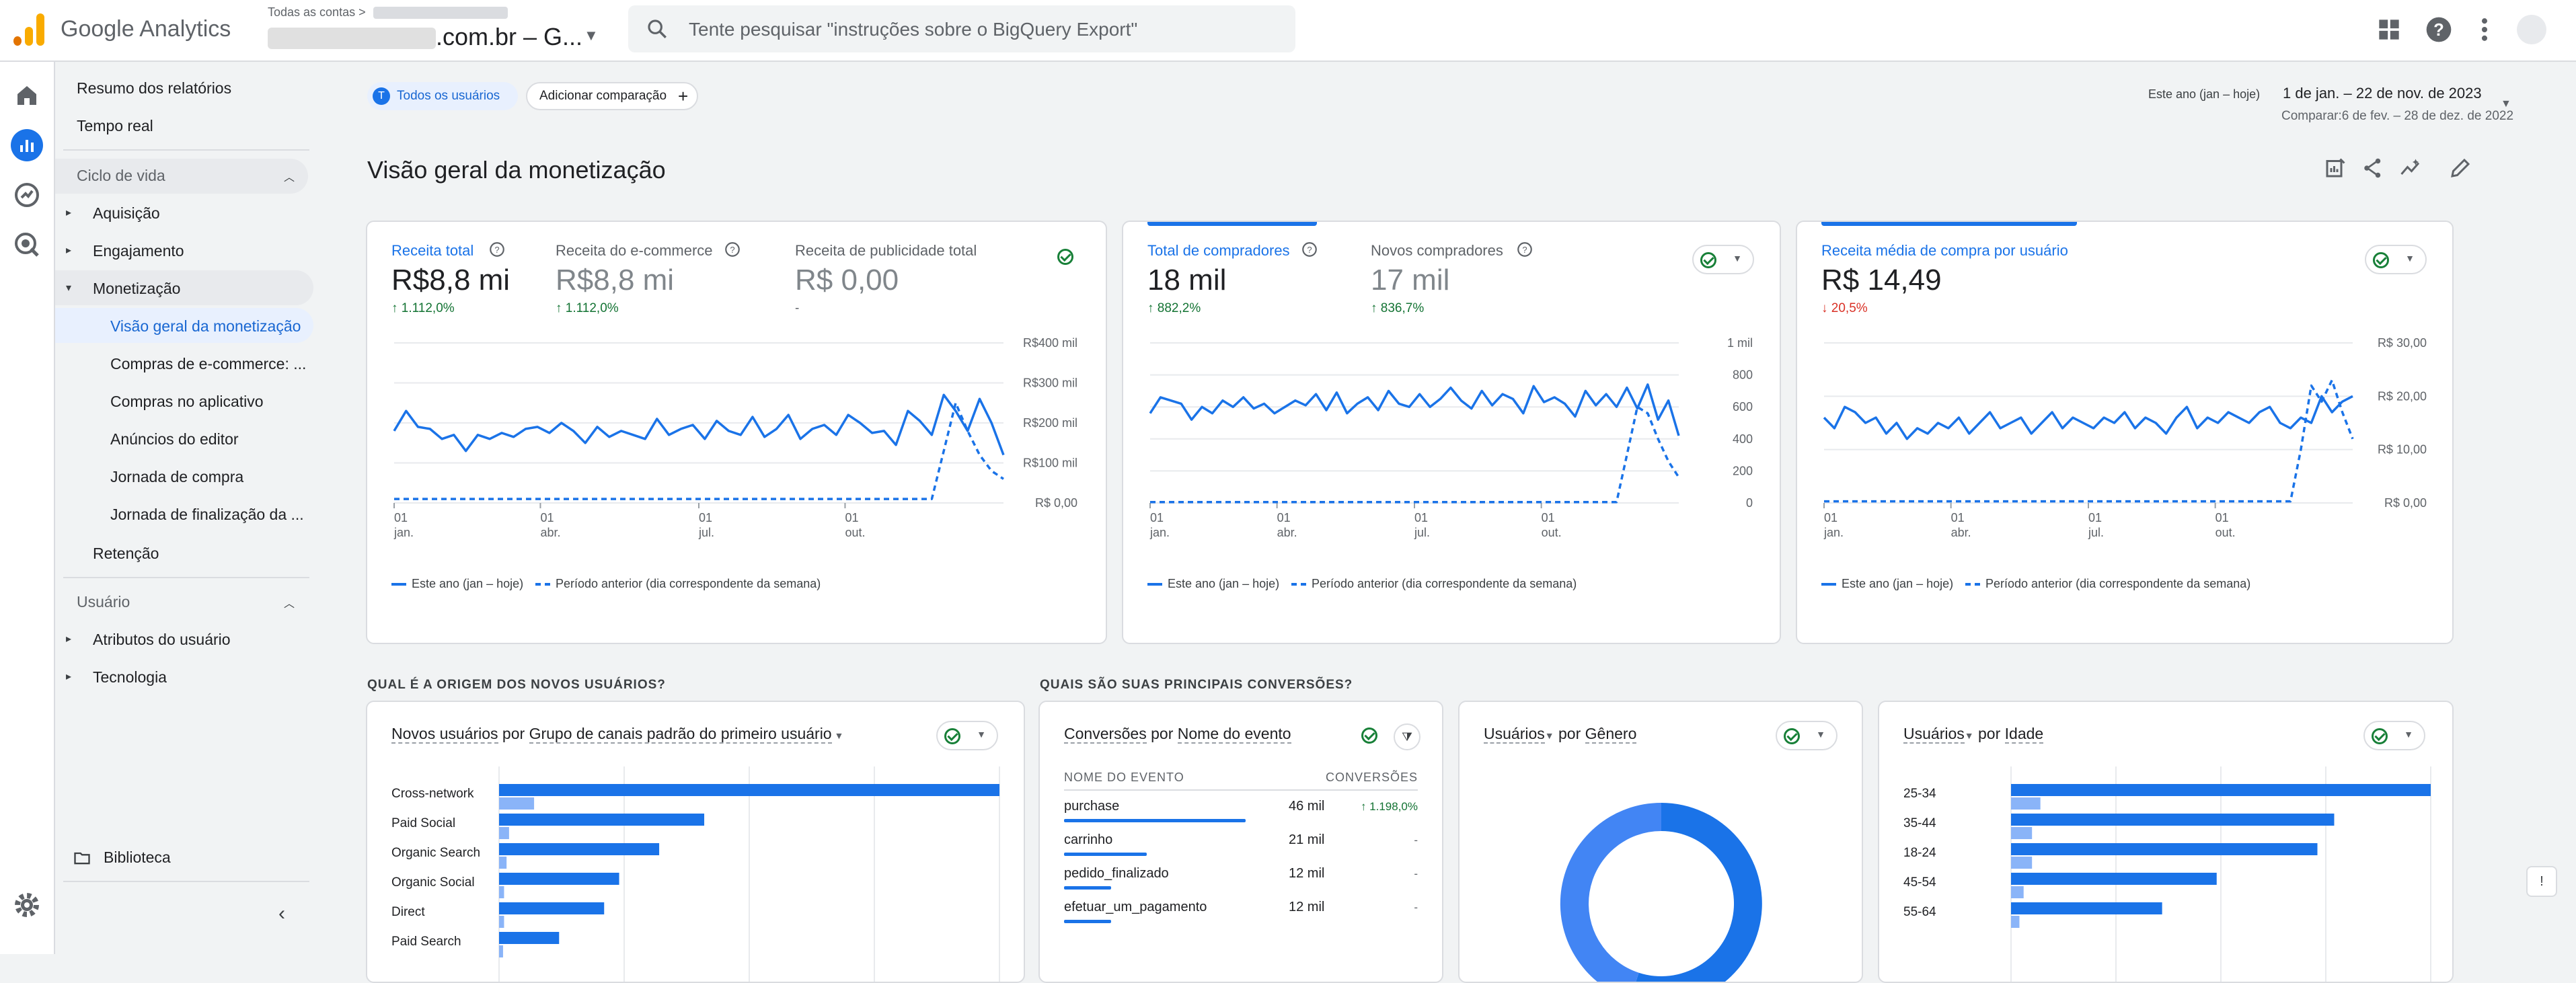 The image size is (2576, 983). Describe the element at coordinates (2335, 168) in the screenshot. I see `customize-report-icon` at that location.